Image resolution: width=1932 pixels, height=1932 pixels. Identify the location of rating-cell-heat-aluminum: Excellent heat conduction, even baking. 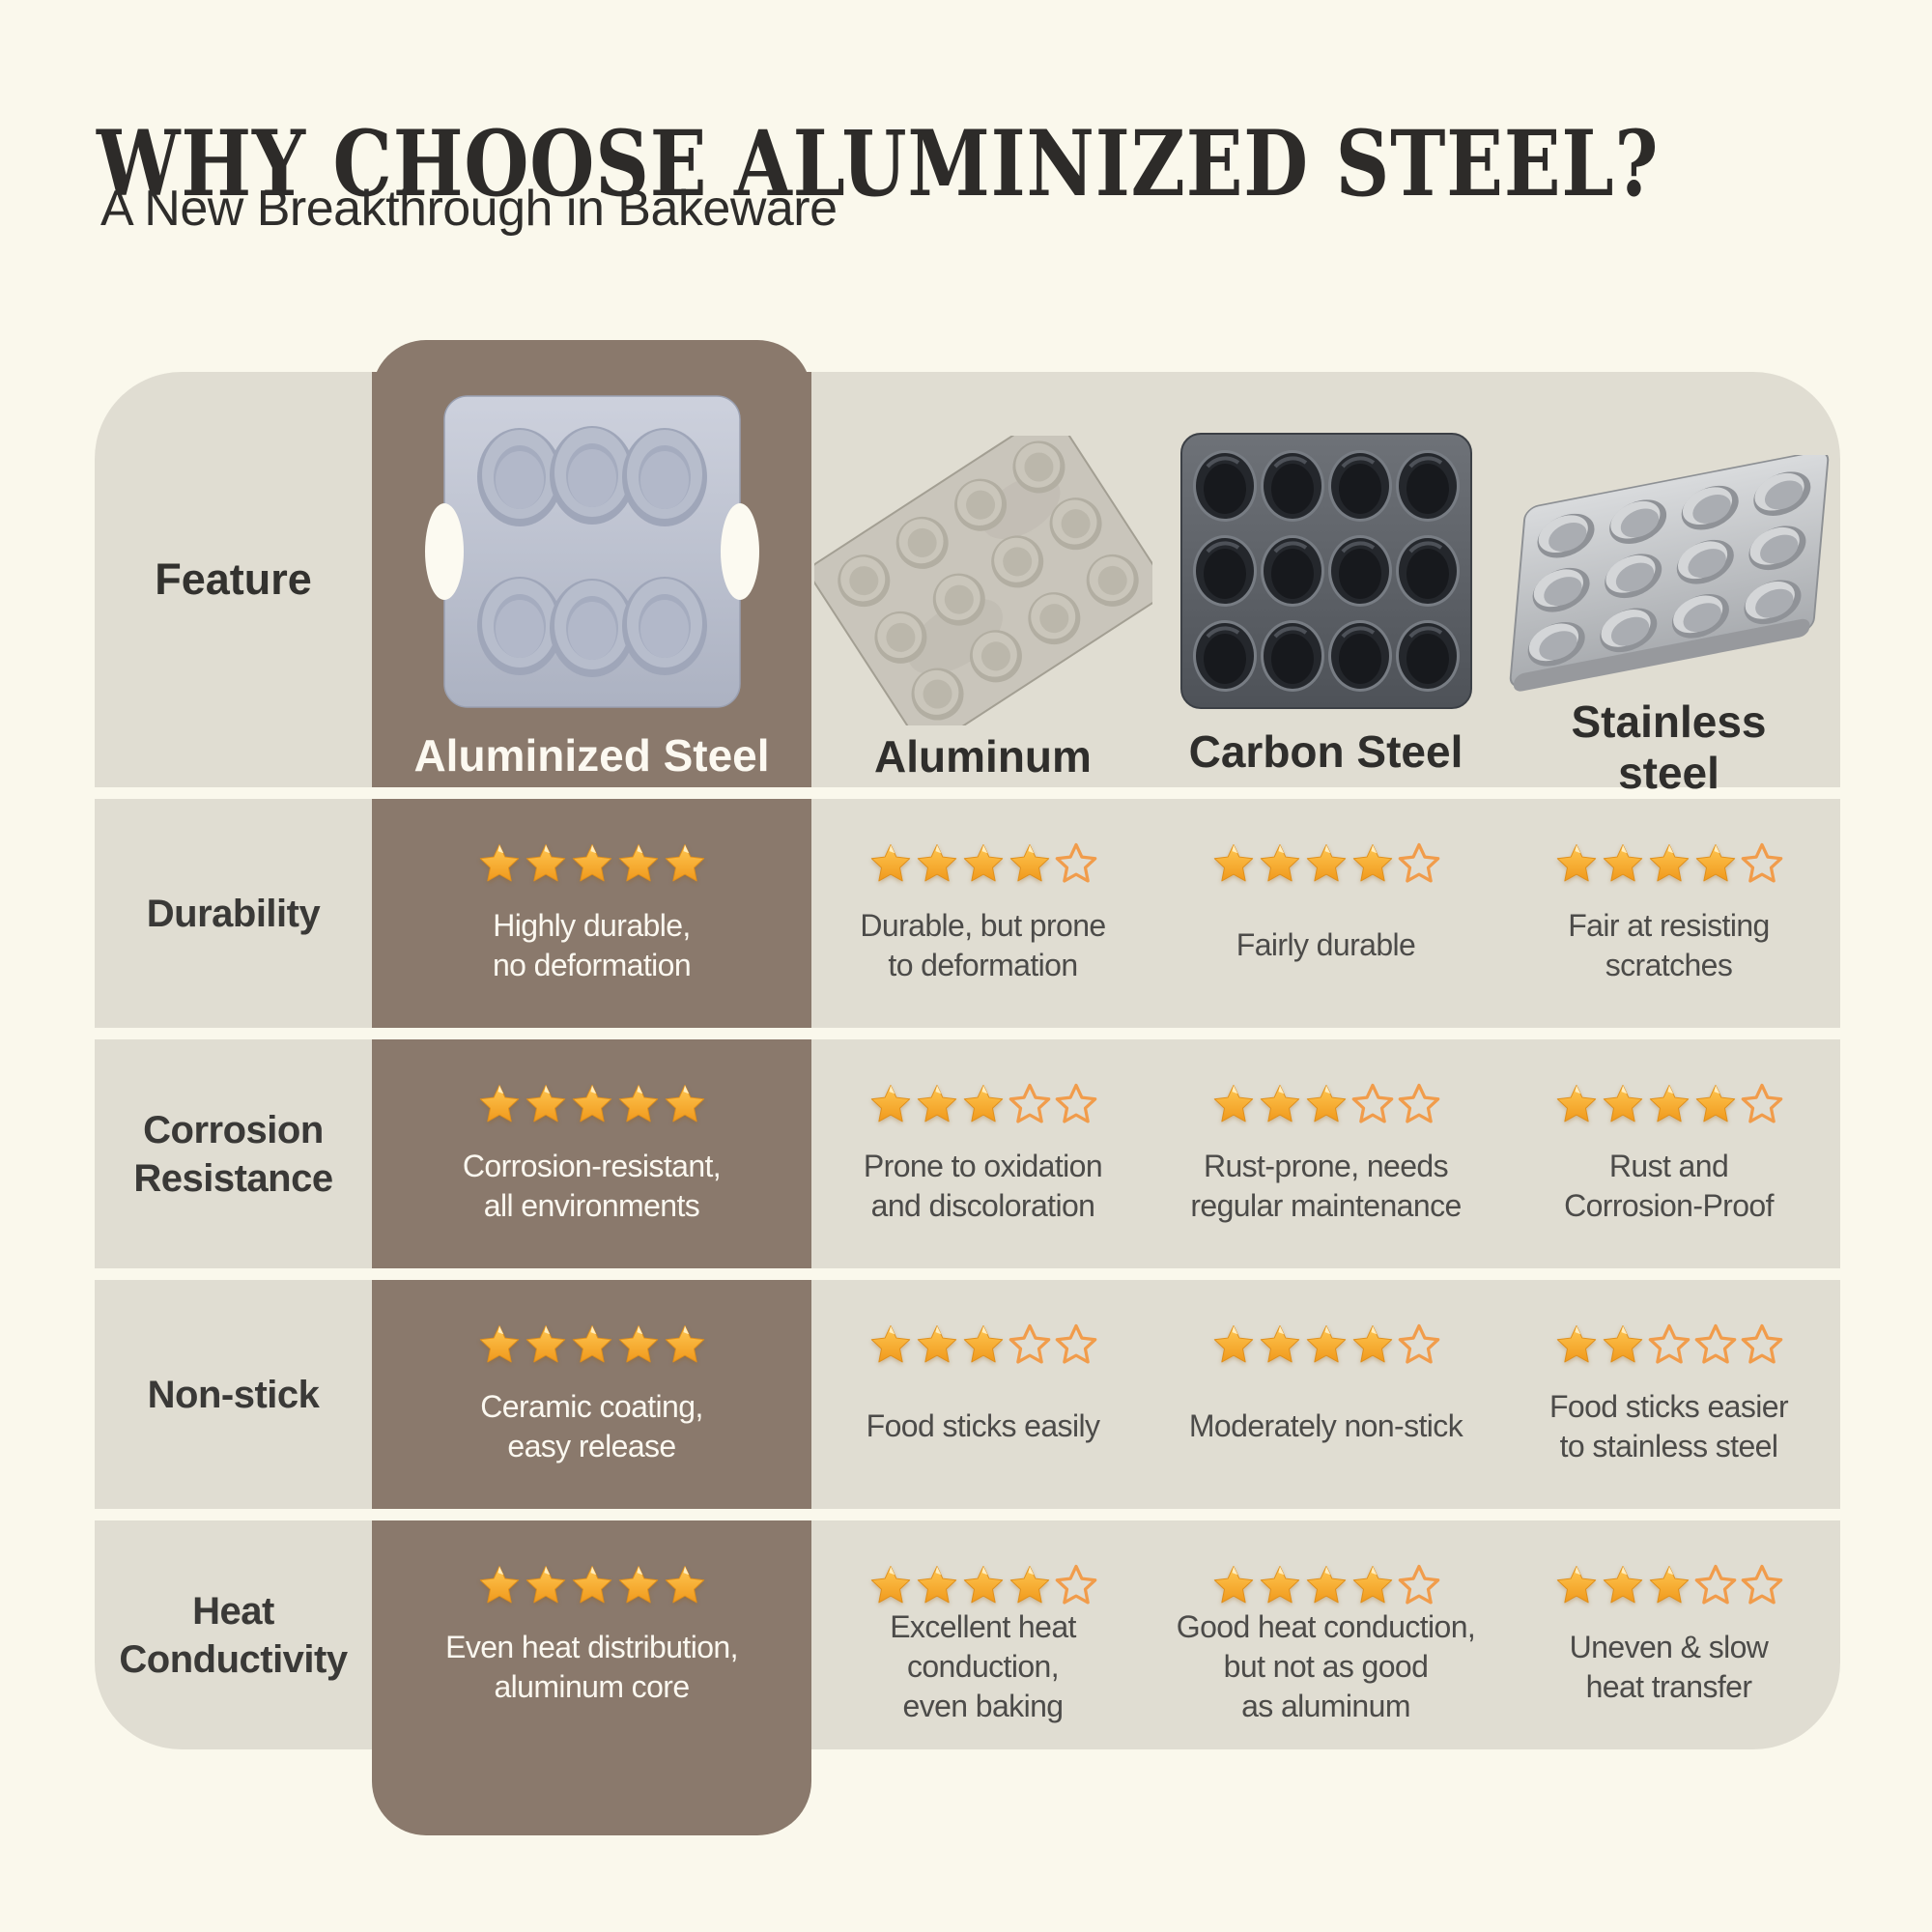
(982, 1634).